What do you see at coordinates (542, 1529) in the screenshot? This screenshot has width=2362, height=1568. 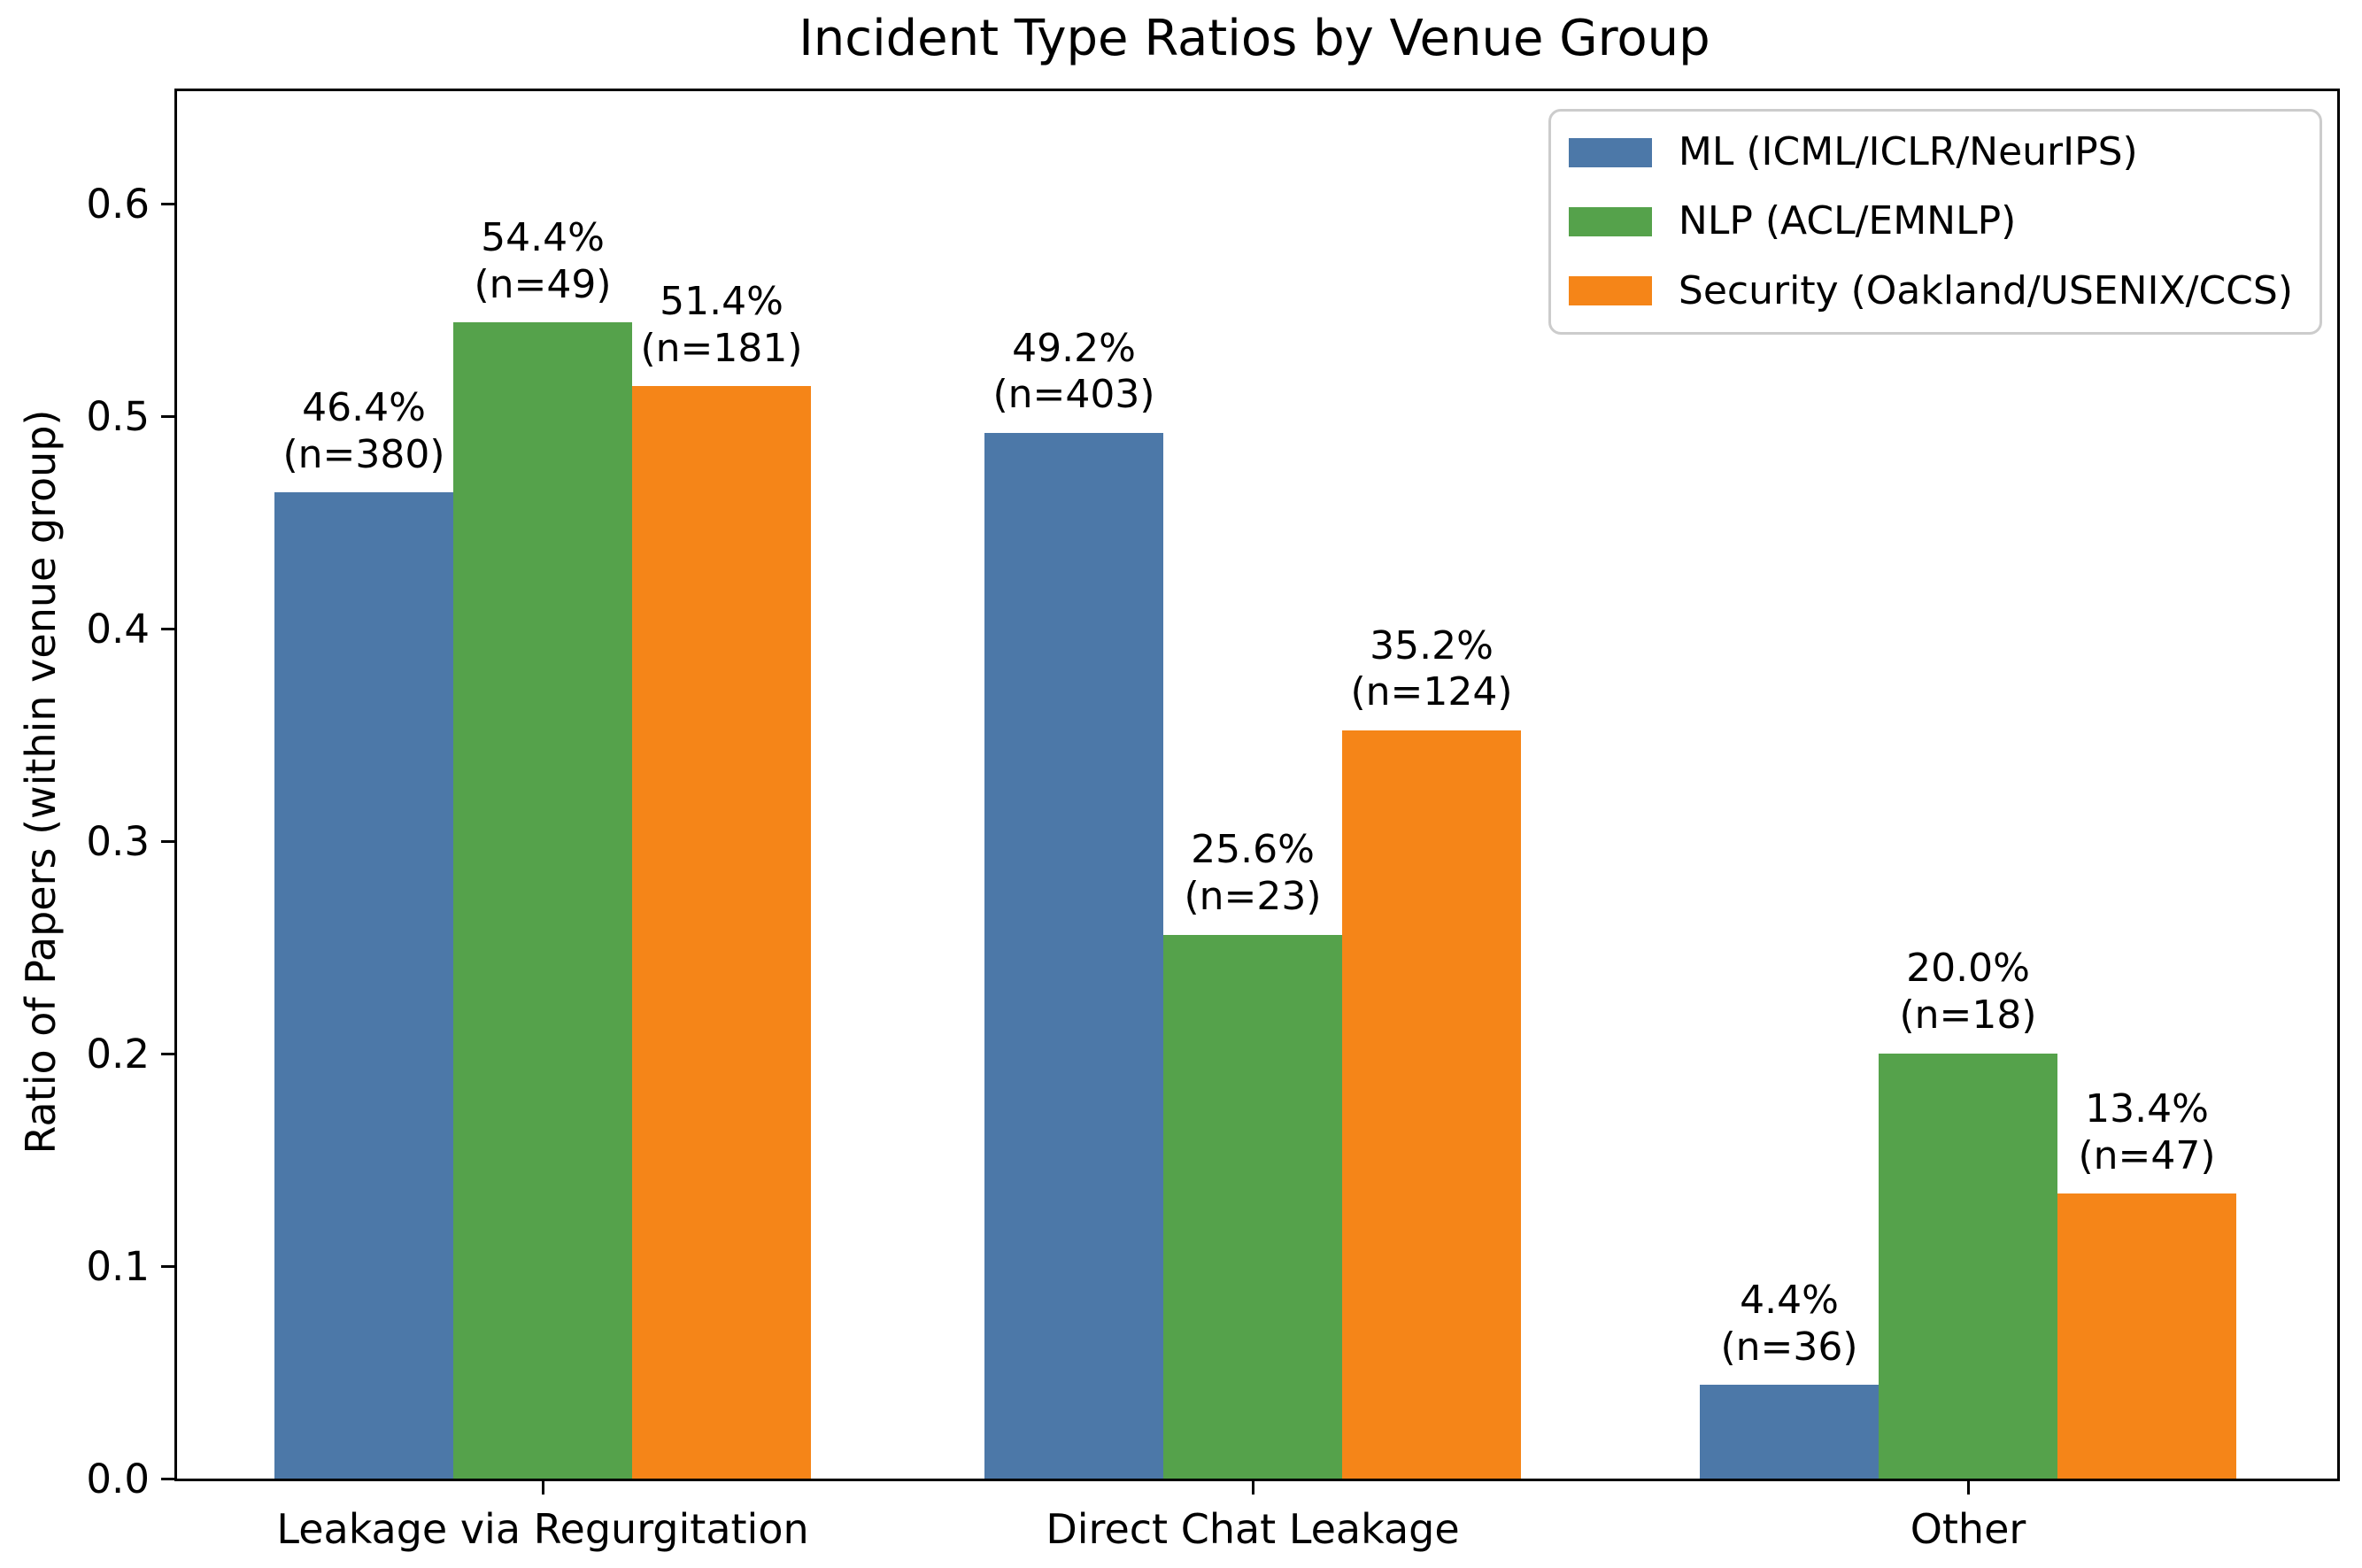 I see `x-tick-label-leakage-via-regurgitation: Leakage via Regurgitation` at bounding box center [542, 1529].